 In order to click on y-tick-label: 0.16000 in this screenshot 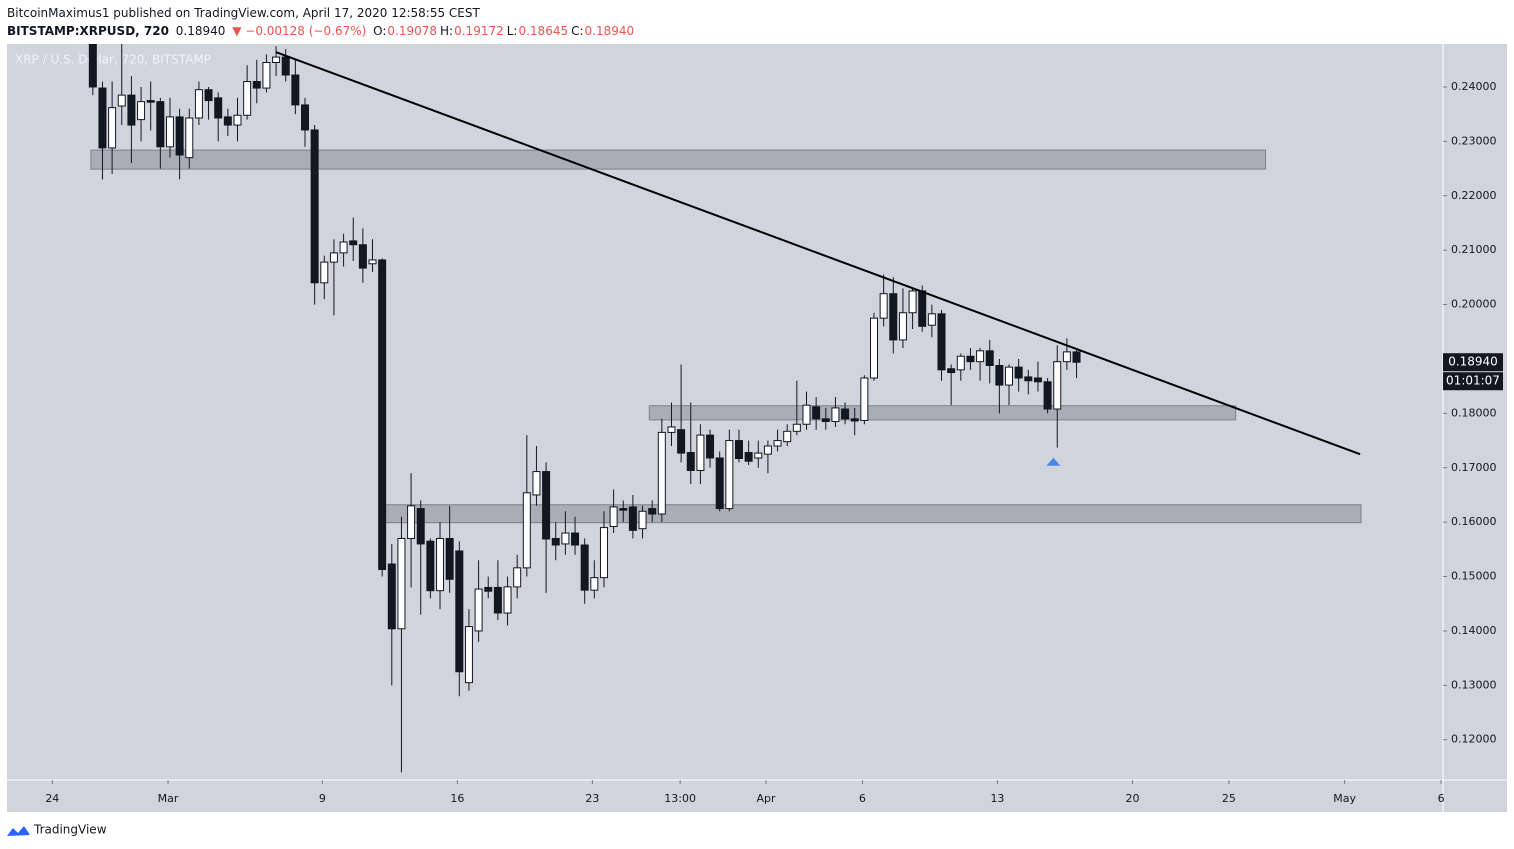, I will do `click(1474, 521)`.